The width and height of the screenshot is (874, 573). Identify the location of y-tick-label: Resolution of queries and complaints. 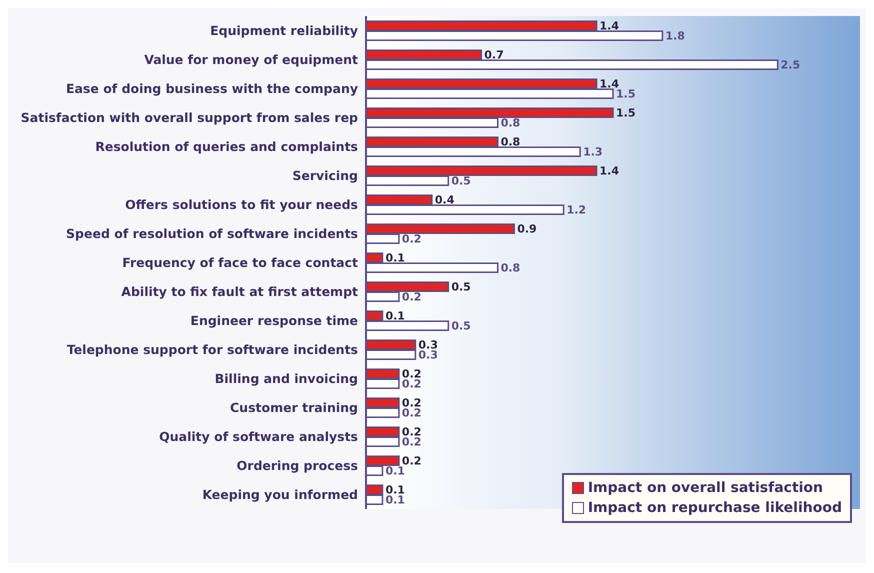
(226, 146).